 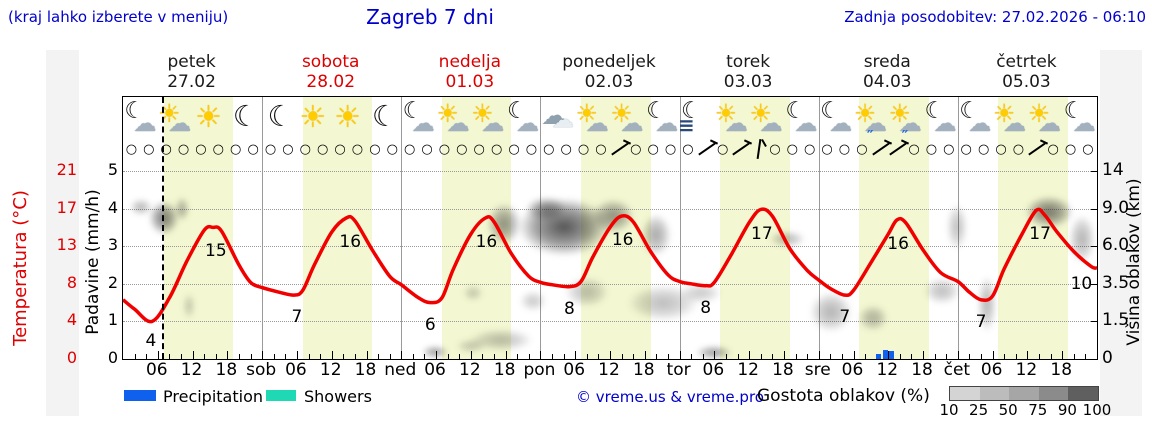 I want to click on sun-cloud-rain-glyph: ″, so click(x=905, y=136).